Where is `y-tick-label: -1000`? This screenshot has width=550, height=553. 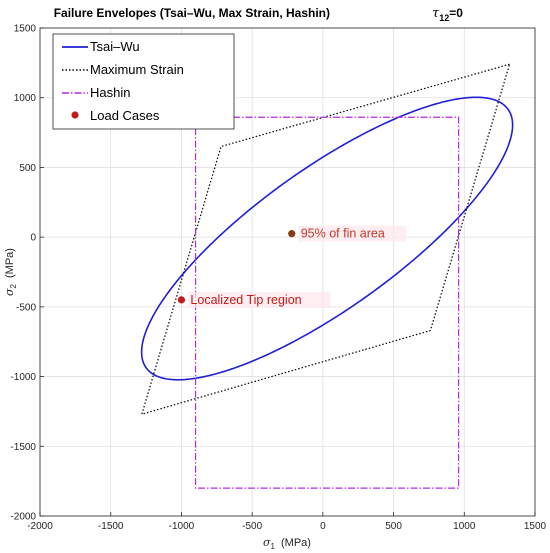
y-tick-label: -1000 is located at coordinates (23, 377).